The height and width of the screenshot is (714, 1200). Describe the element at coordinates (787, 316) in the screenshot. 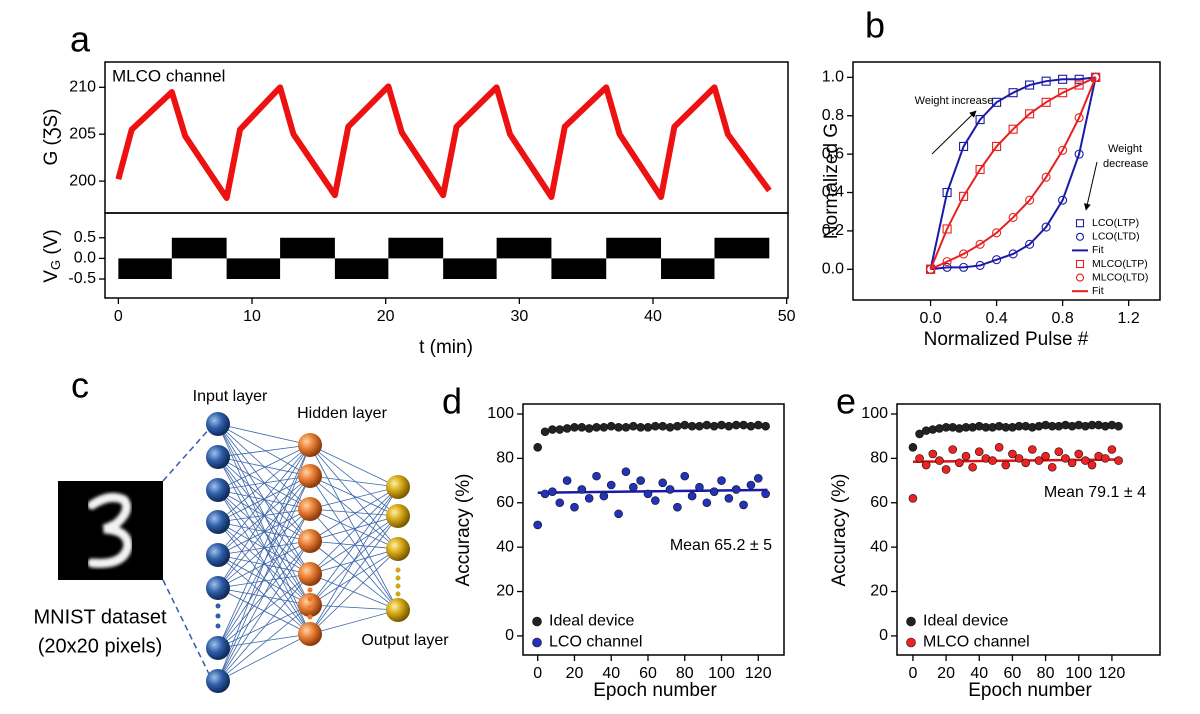

I see `x-tick-label: 50` at that location.